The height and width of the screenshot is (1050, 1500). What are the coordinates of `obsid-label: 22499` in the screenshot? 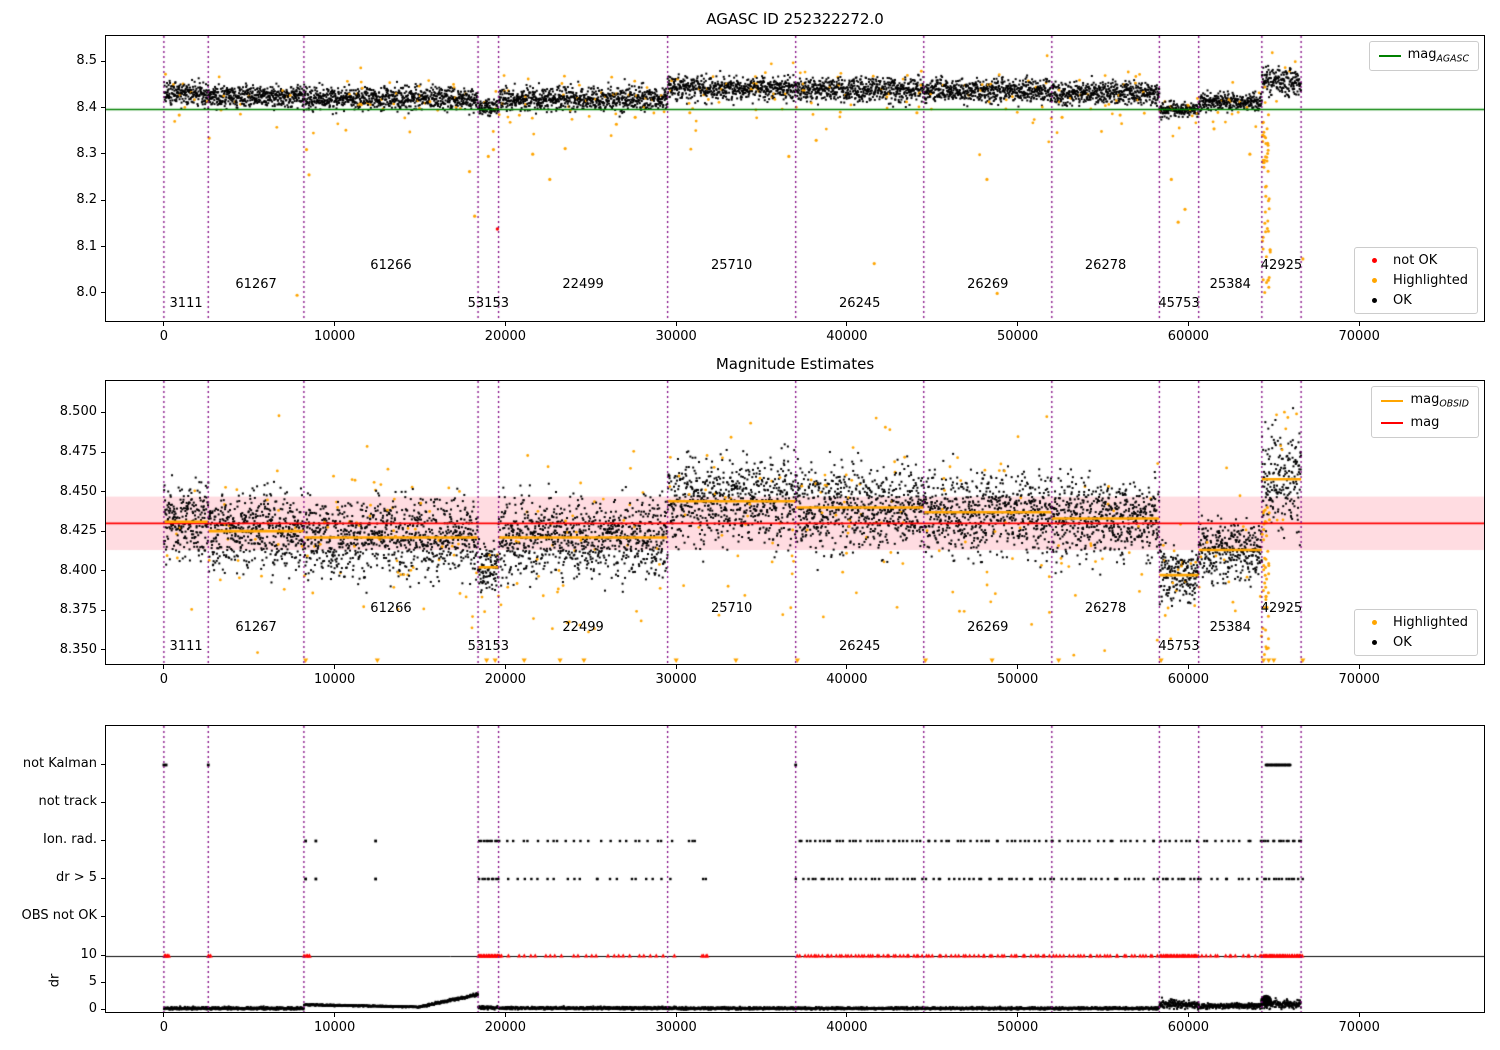 It's located at (583, 627).